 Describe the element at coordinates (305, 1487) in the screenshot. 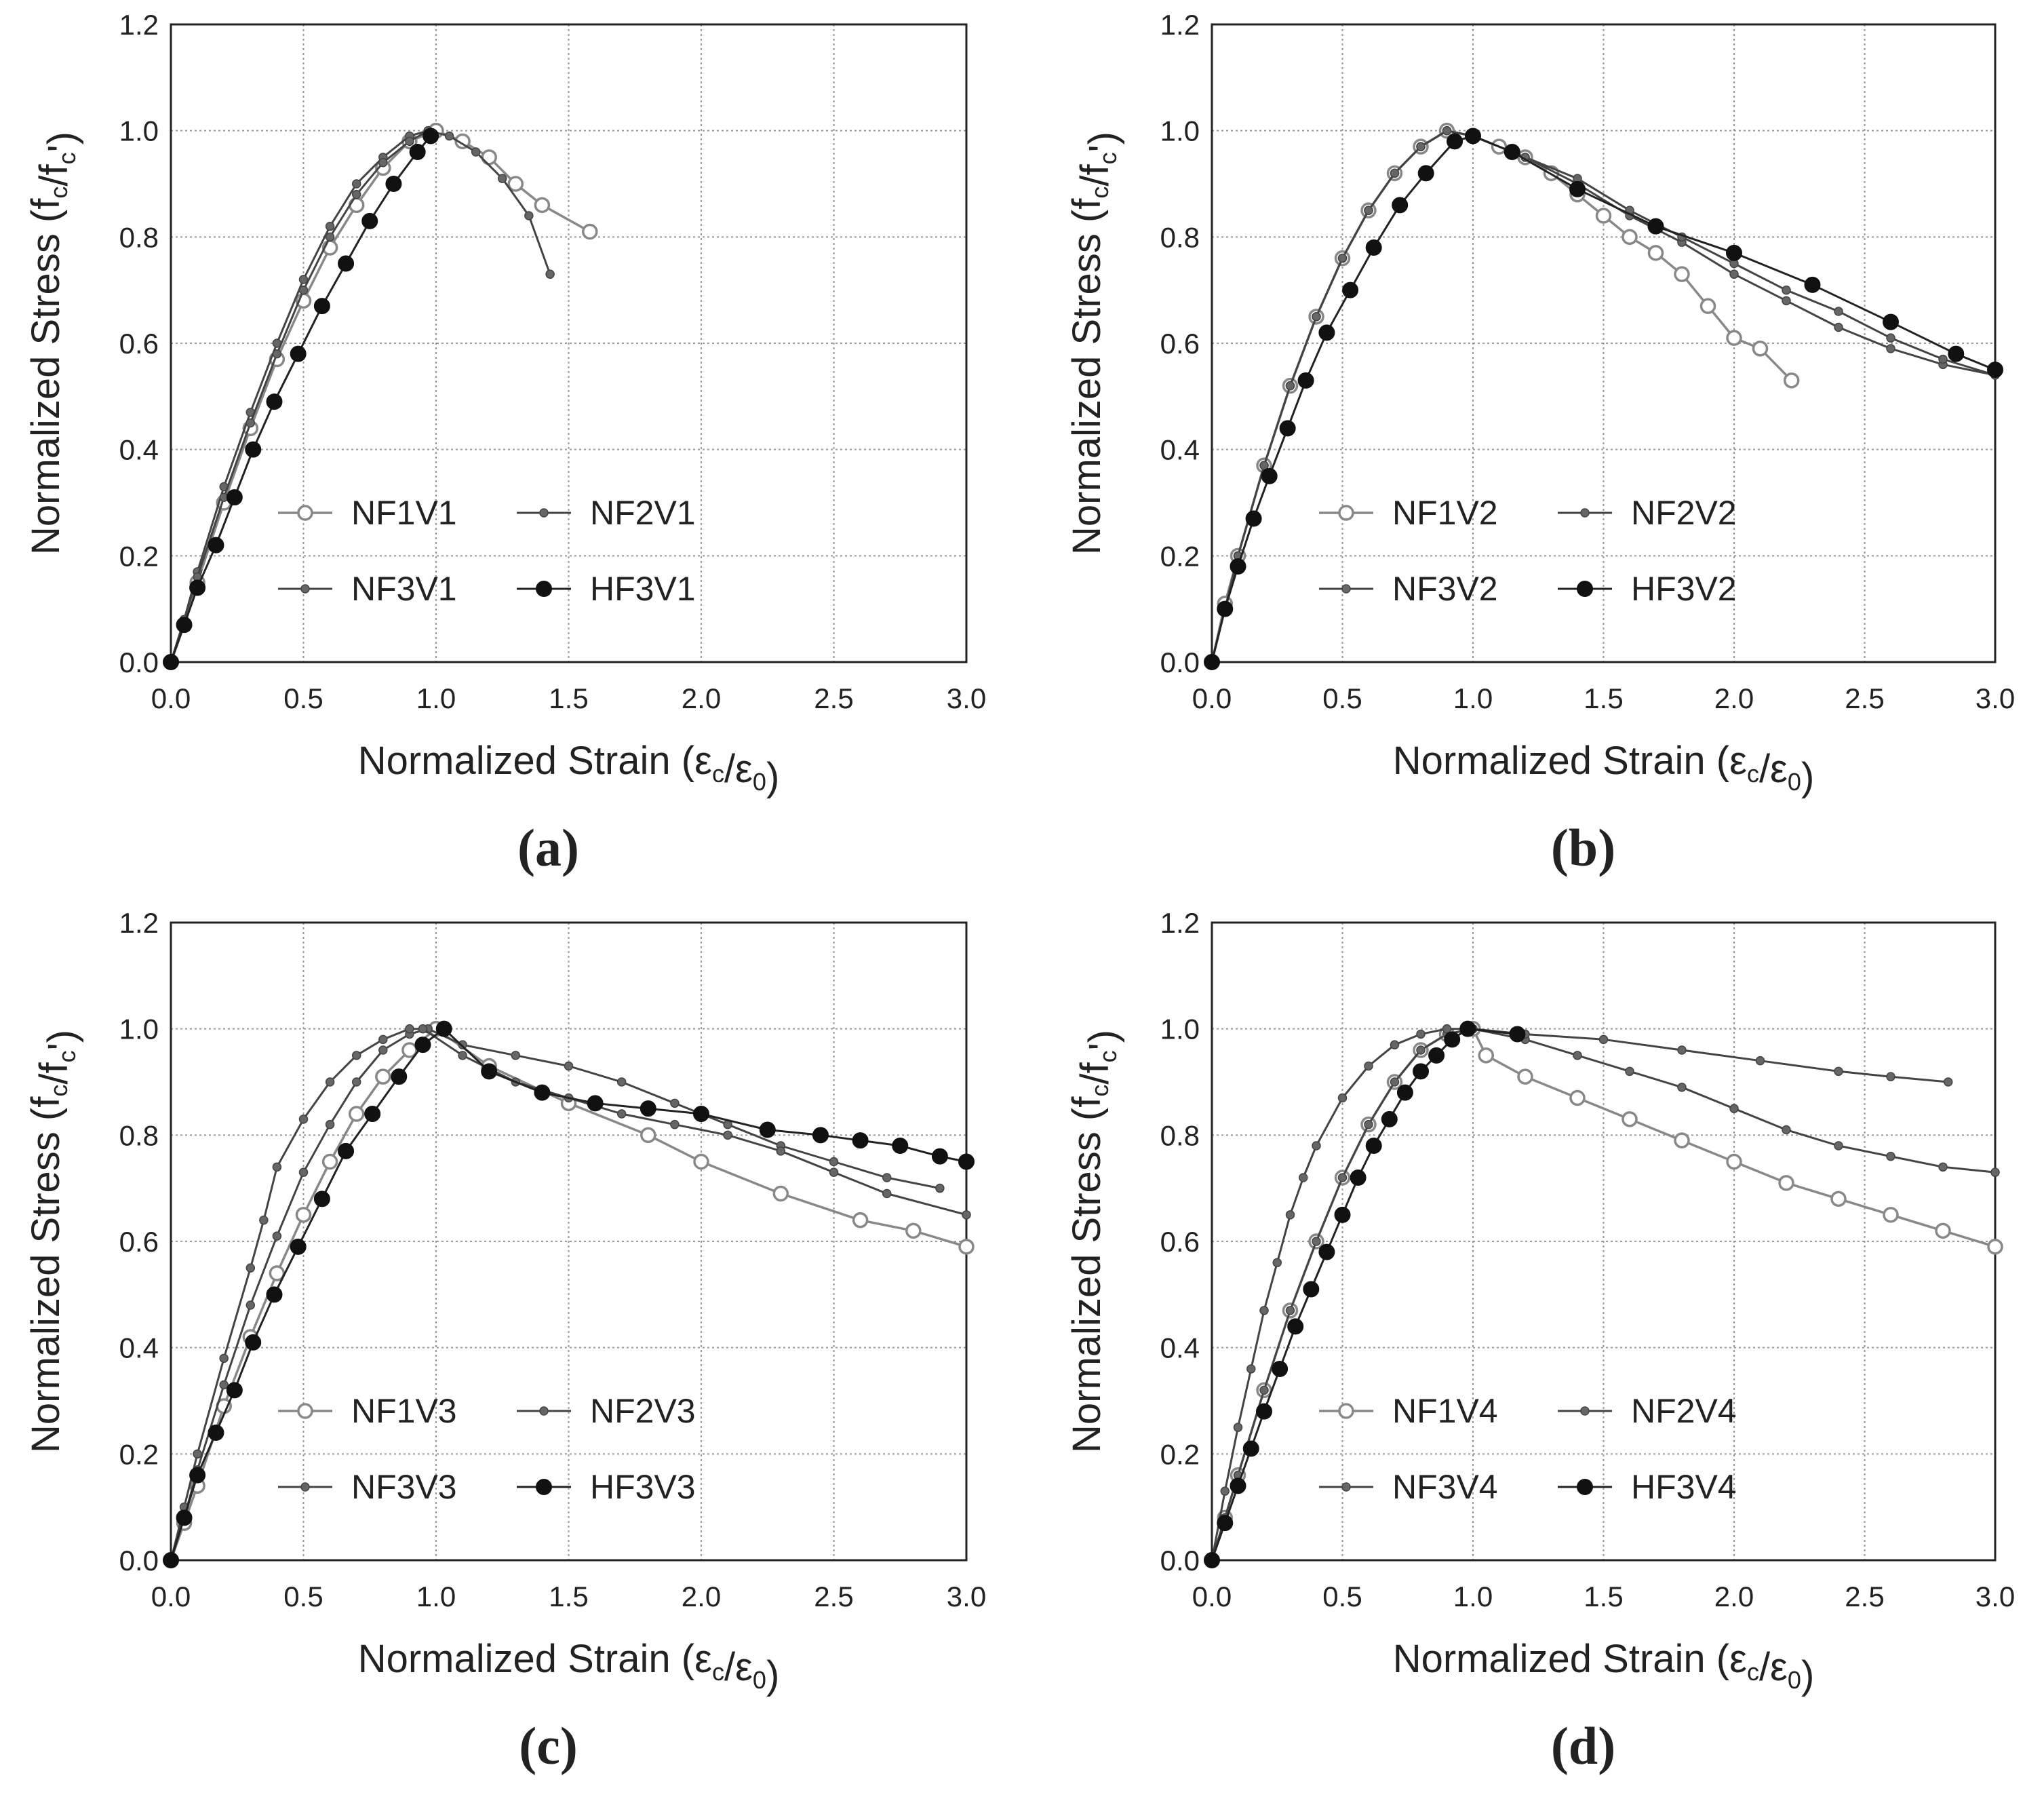

I see `data-point-legend-NF3V3` at that location.